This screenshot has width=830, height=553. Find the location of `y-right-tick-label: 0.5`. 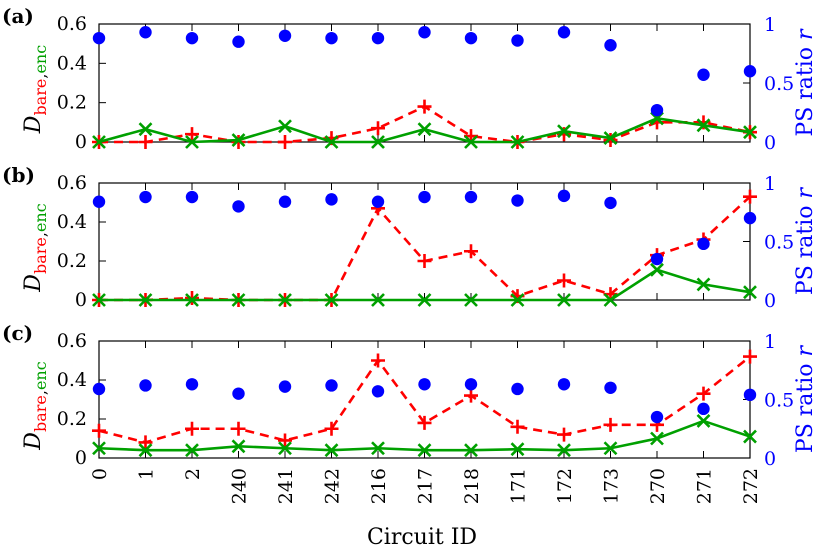

y-right-tick-label: 0.5 is located at coordinates (779, 84).